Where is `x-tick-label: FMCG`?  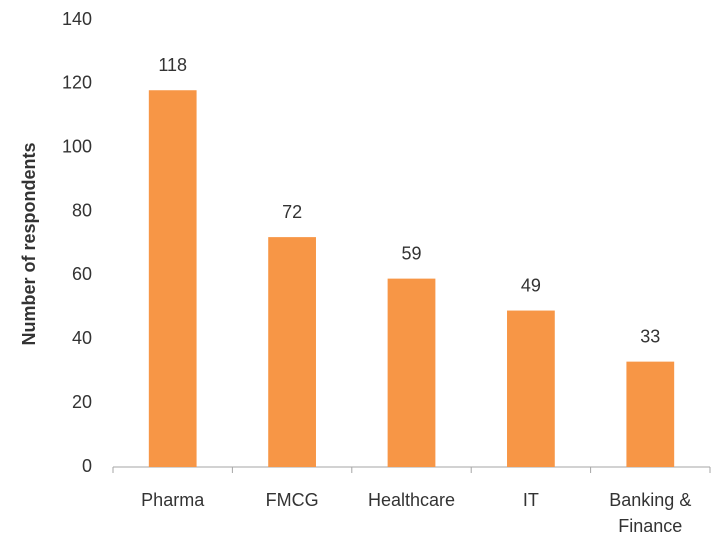
x-tick-label: FMCG is located at coordinates (292, 500).